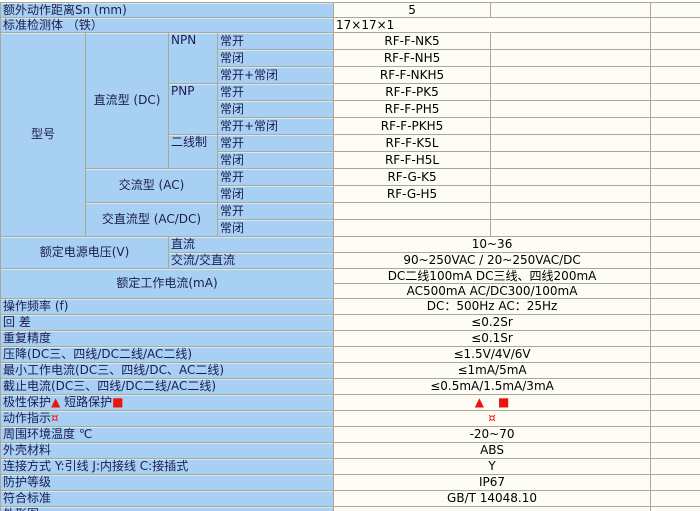 The image size is (700, 511). What do you see at coordinates (167, 498) in the screenshot?
I see `spec-label-standard: 符合标准` at bounding box center [167, 498].